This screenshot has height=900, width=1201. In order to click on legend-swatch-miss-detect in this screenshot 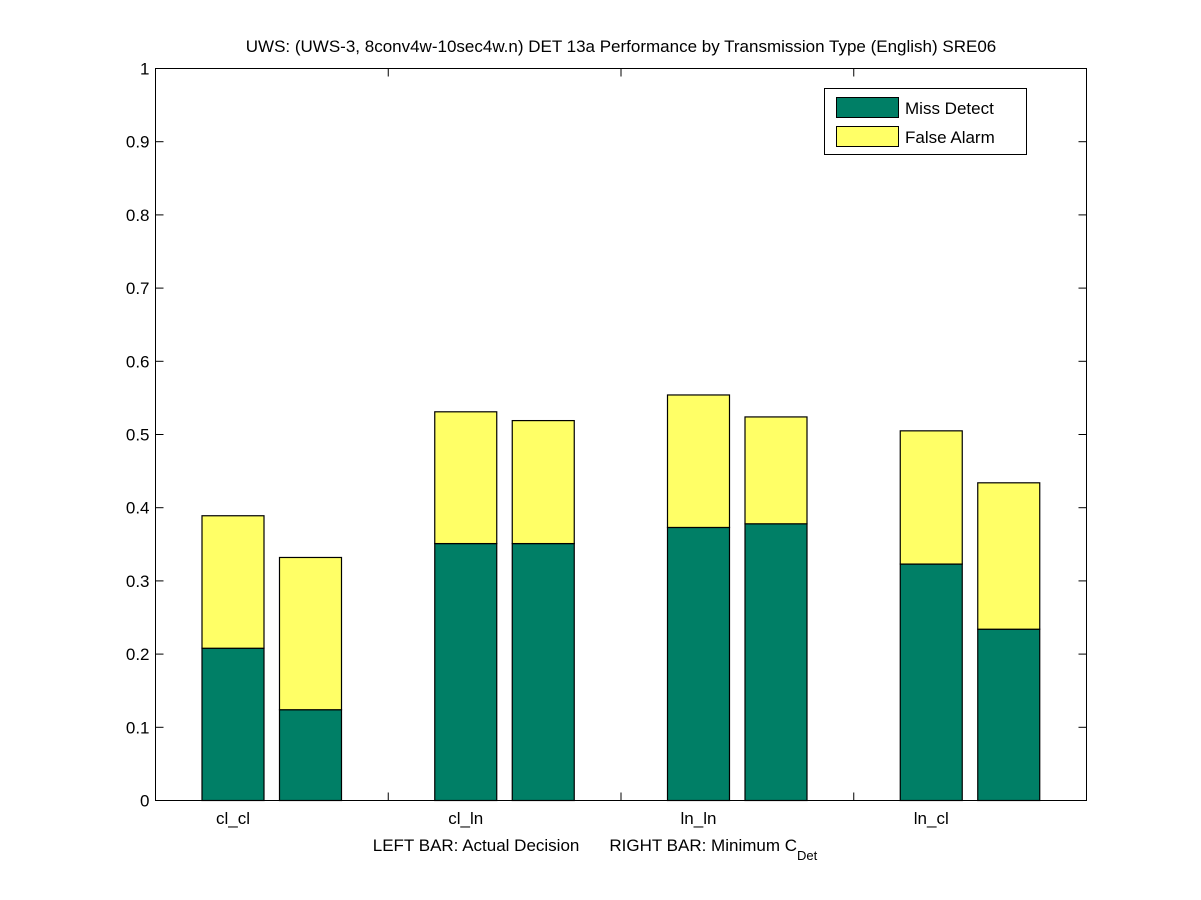, I will do `click(867, 107)`.